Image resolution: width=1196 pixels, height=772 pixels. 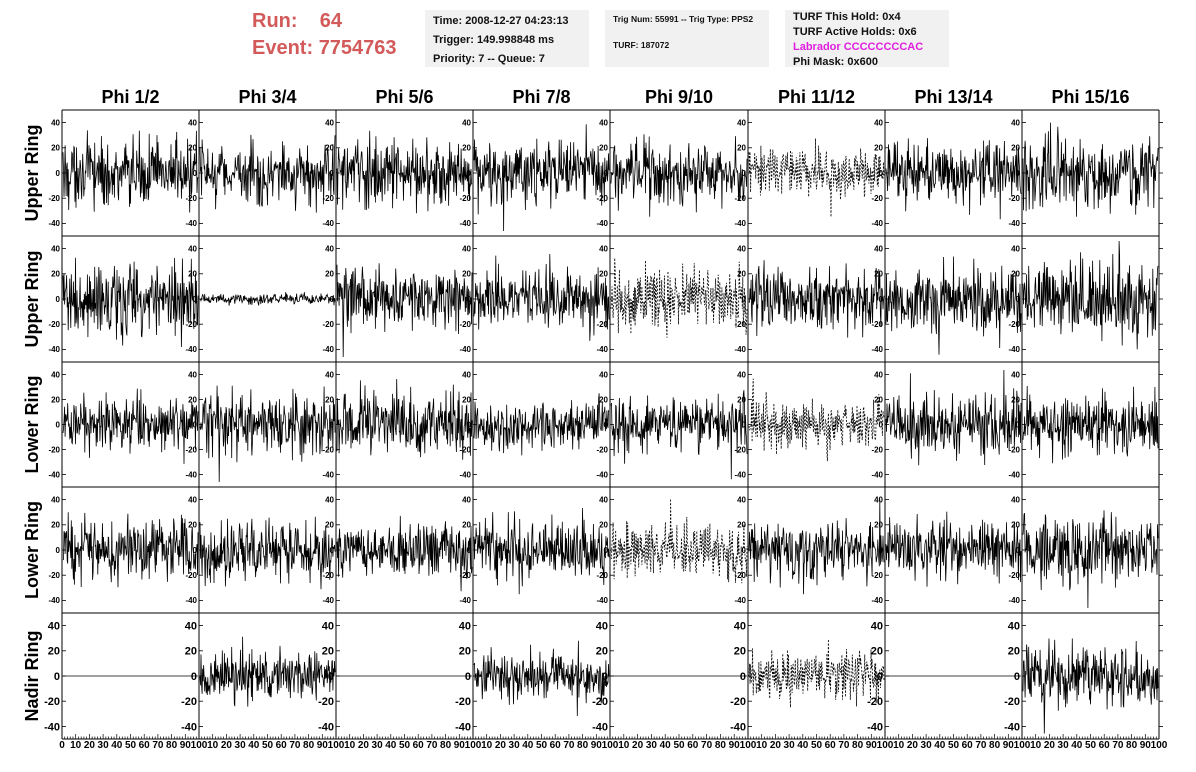 What do you see at coordinates (953, 97) in the screenshot?
I see `column-header: Phi 13/14` at bounding box center [953, 97].